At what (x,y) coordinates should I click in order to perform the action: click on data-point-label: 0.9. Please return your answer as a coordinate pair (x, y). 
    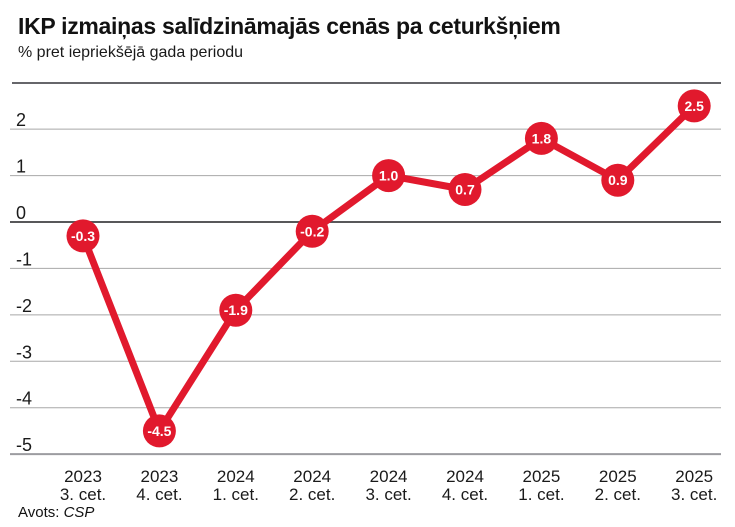
    Looking at the image, I should click on (618, 180).